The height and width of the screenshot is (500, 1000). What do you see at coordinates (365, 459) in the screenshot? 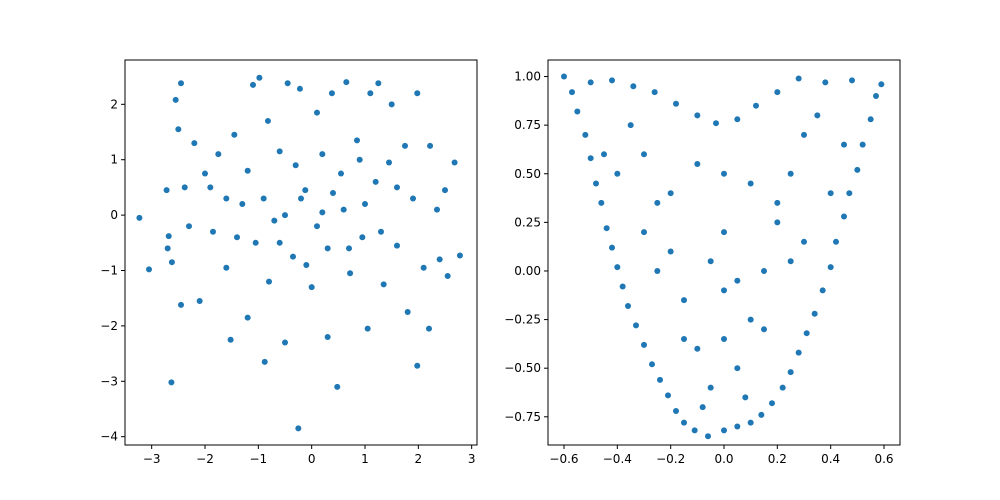
I see `x-tick-label: 1` at bounding box center [365, 459].